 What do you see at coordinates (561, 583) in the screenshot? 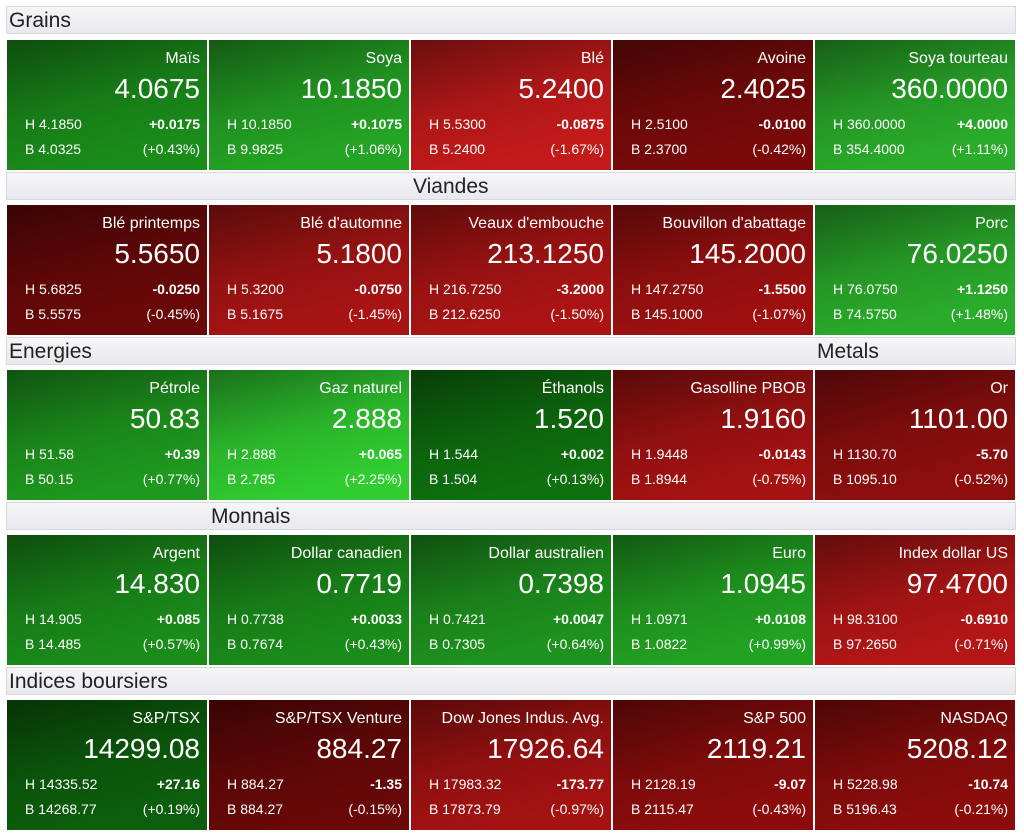
I see `quote-last: 0.7398` at bounding box center [561, 583].